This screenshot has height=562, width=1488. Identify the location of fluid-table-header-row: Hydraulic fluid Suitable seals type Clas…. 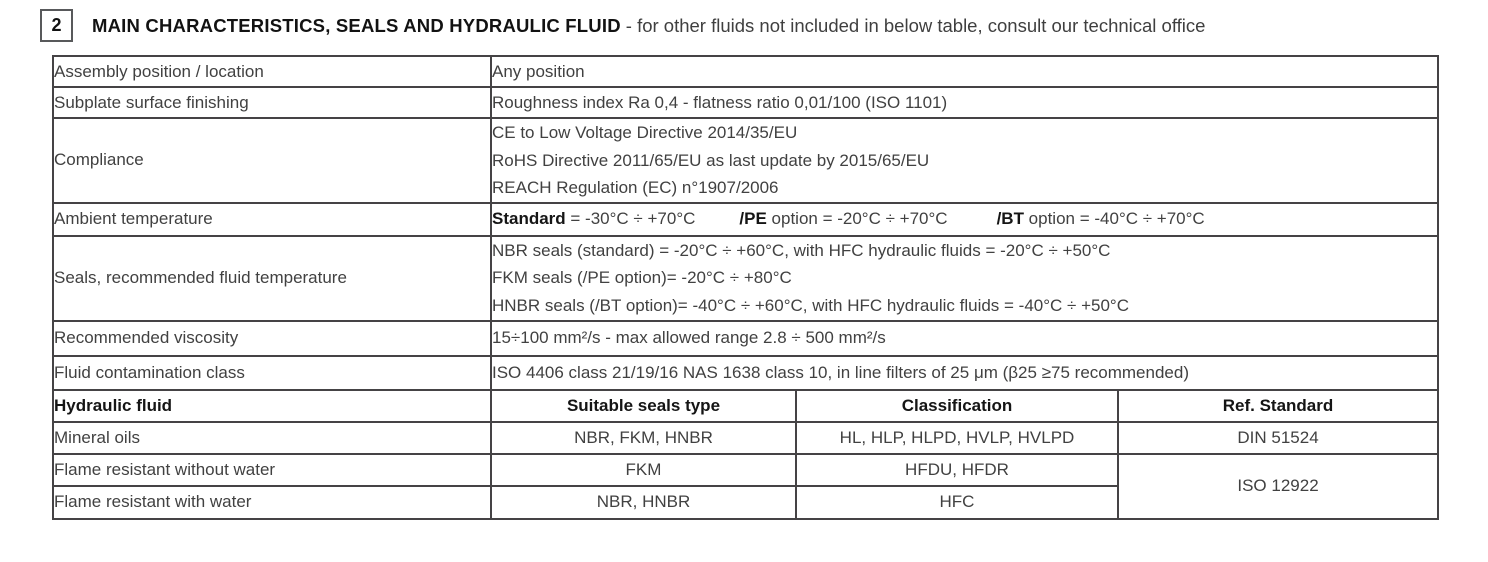
(746, 405).